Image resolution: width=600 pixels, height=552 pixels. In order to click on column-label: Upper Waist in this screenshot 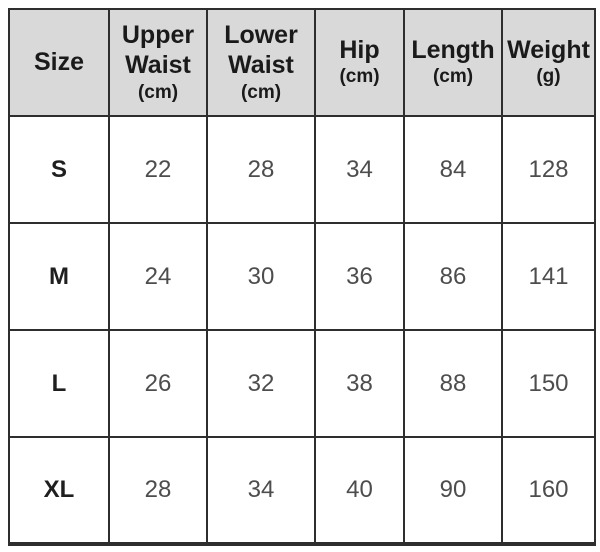, I will do `click(158, 50)`.